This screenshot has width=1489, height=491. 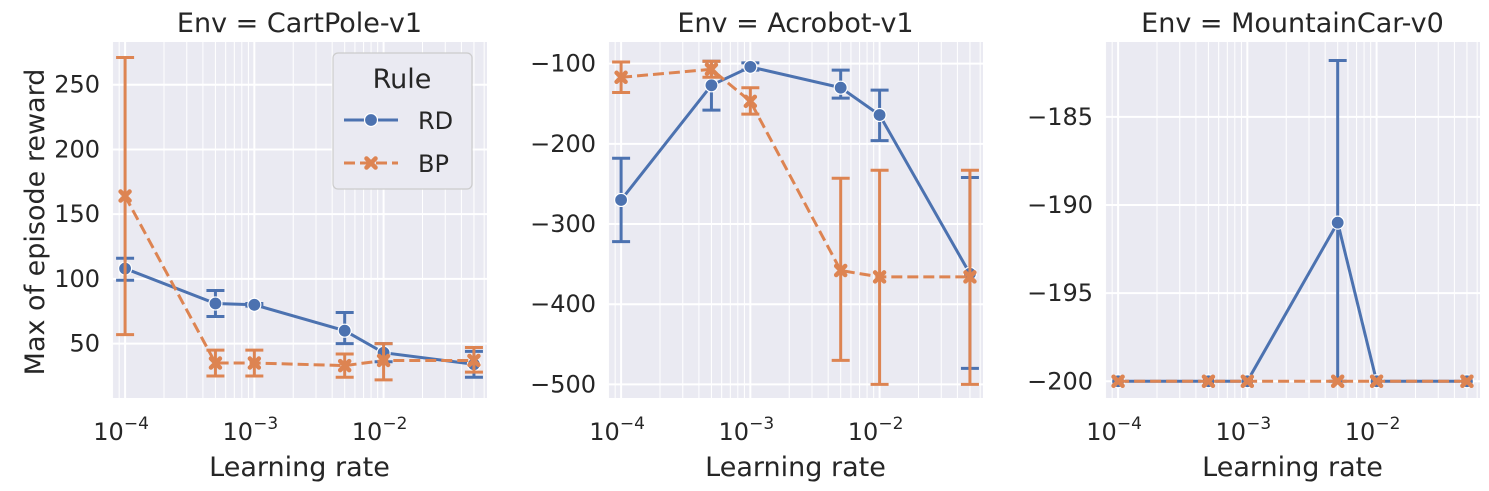 What do you see at coordinates (84, 344) in the screenshot?
I see `y-tick-label: 50` at bounding box center [84, 344].